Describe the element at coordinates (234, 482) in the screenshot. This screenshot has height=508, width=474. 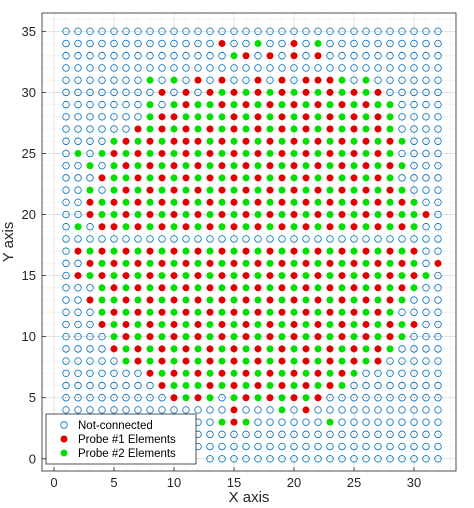
I see `x-tick-label: 15` at that location.